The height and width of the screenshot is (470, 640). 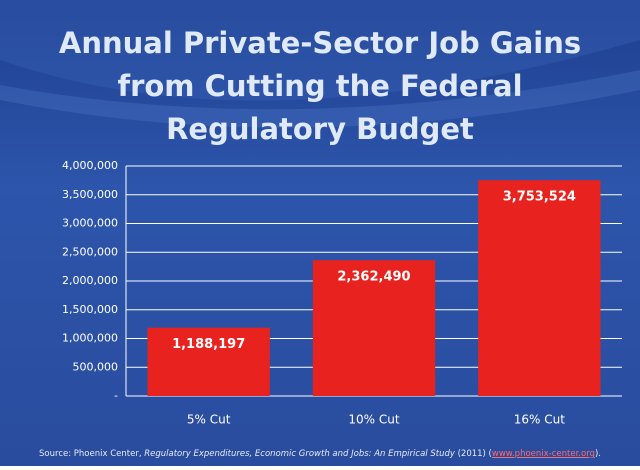 What do you see at coordinates (320, 43) in the screenshot?
I see `chart-title: Annual Private-Sector Job Gains` at bounding box center [320, 43].